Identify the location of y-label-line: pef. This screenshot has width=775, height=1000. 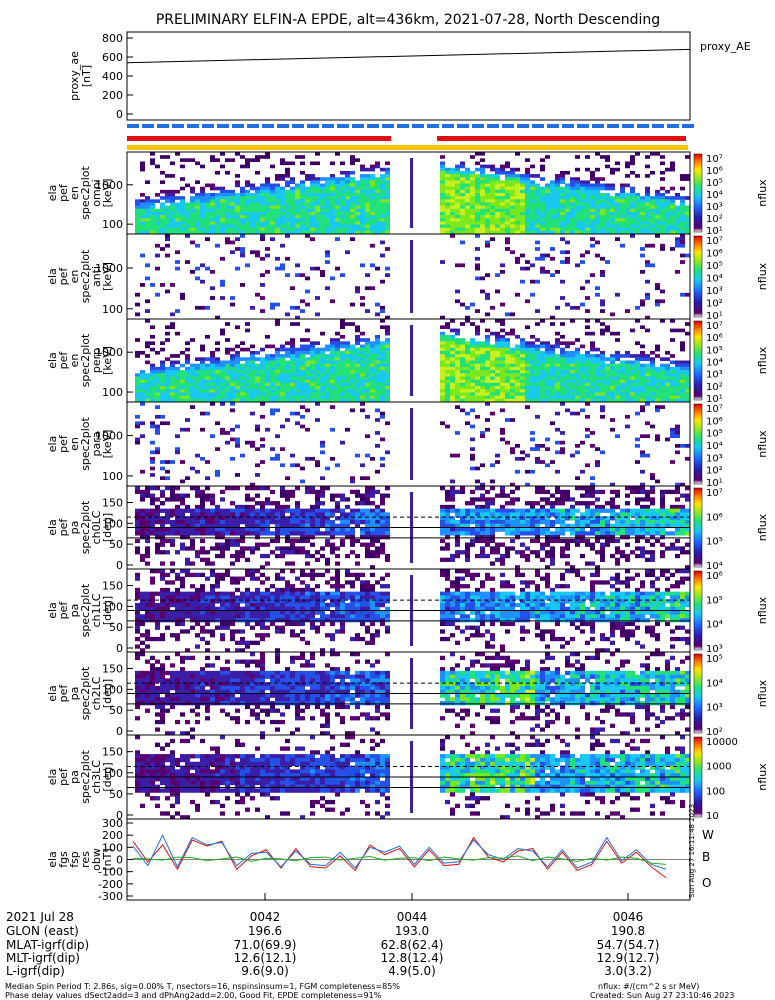
(63, 360).